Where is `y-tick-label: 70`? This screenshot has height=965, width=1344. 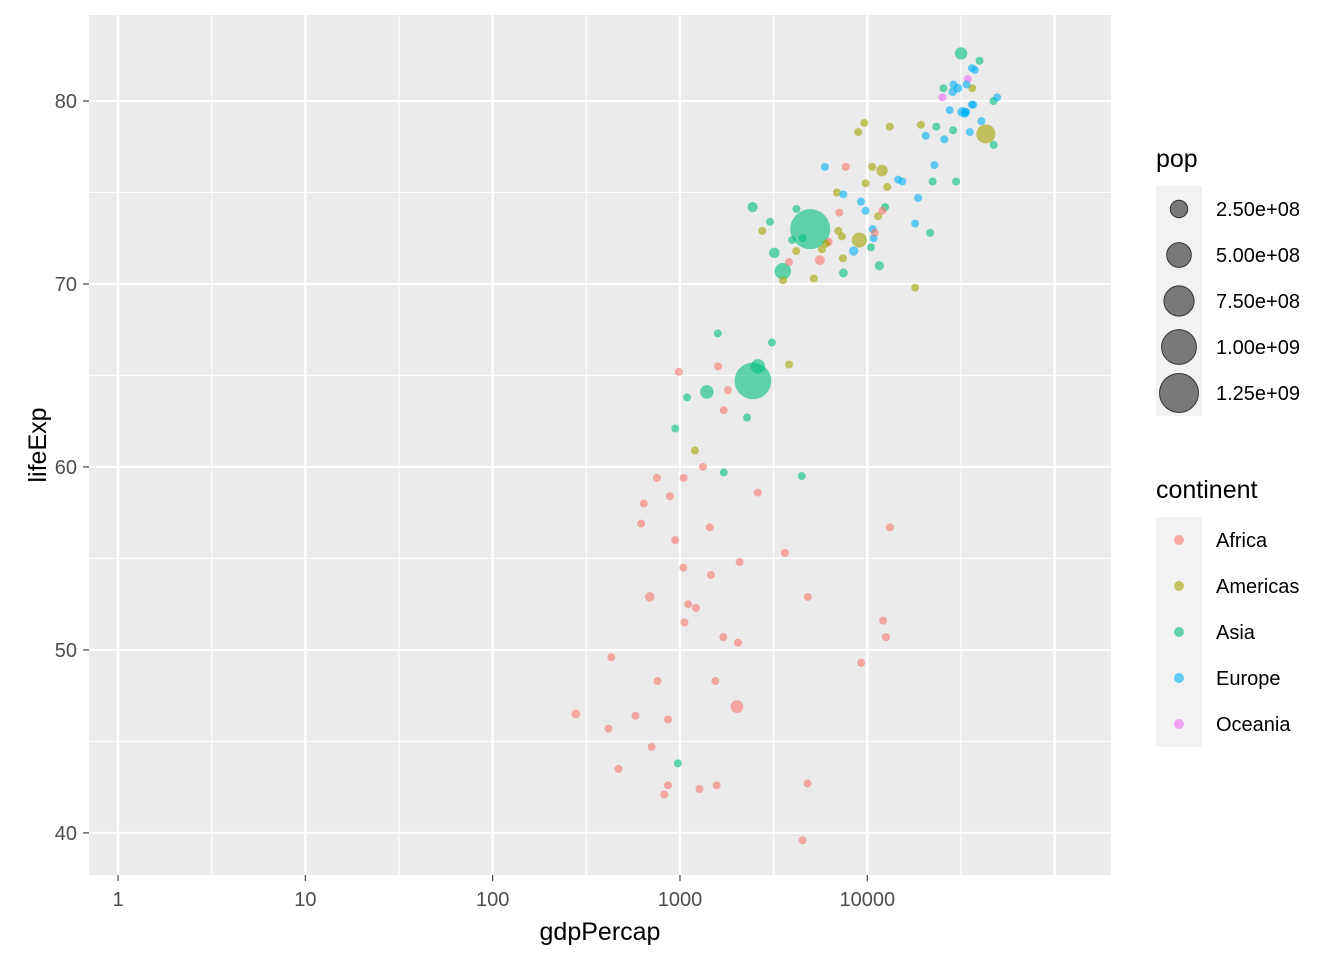
y-tick-label: 70 is located at coordinates (66, 285).